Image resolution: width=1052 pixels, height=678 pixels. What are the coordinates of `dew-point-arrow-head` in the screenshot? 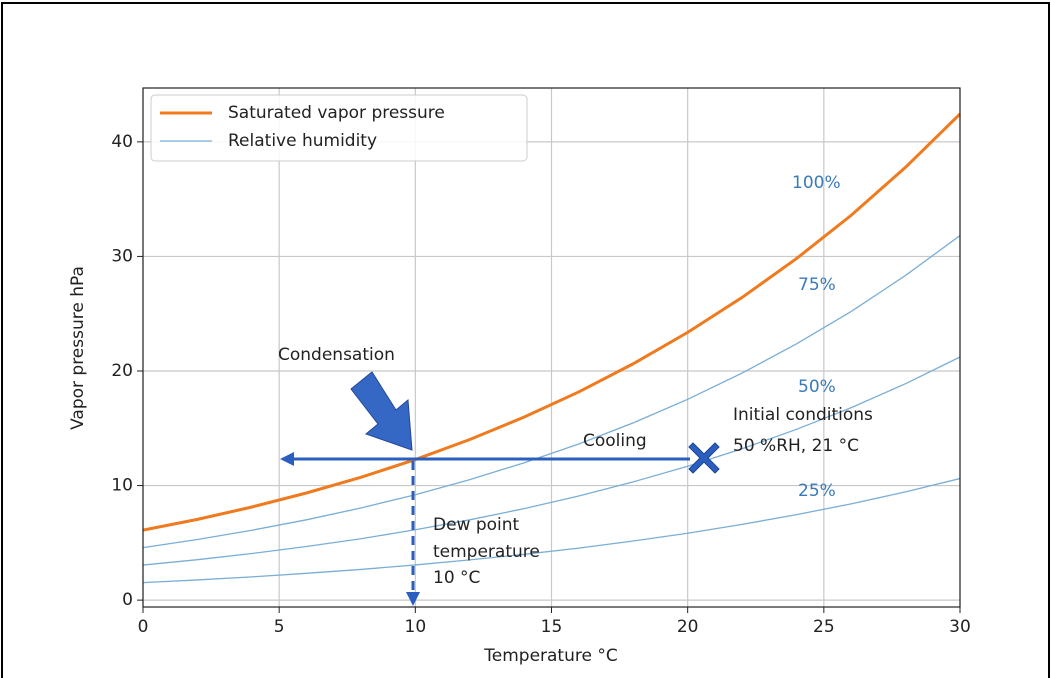 It's located at (413, 599).